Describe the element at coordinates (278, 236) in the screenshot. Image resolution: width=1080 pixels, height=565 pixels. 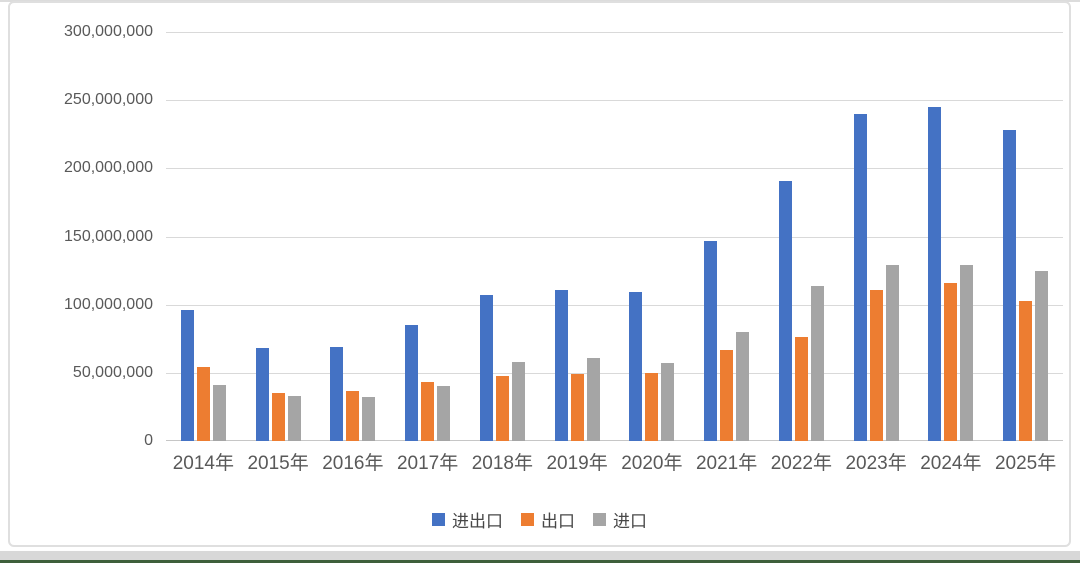
I see `bar-group-2015年` at that location.